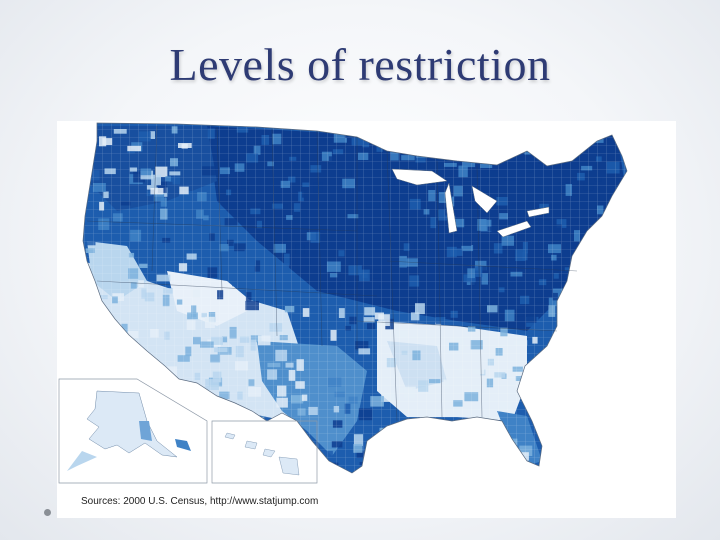  What do you see at coordinates (47, 512) in the screenshot?
I see `bullet-dot` at bounding box center [47, 512].